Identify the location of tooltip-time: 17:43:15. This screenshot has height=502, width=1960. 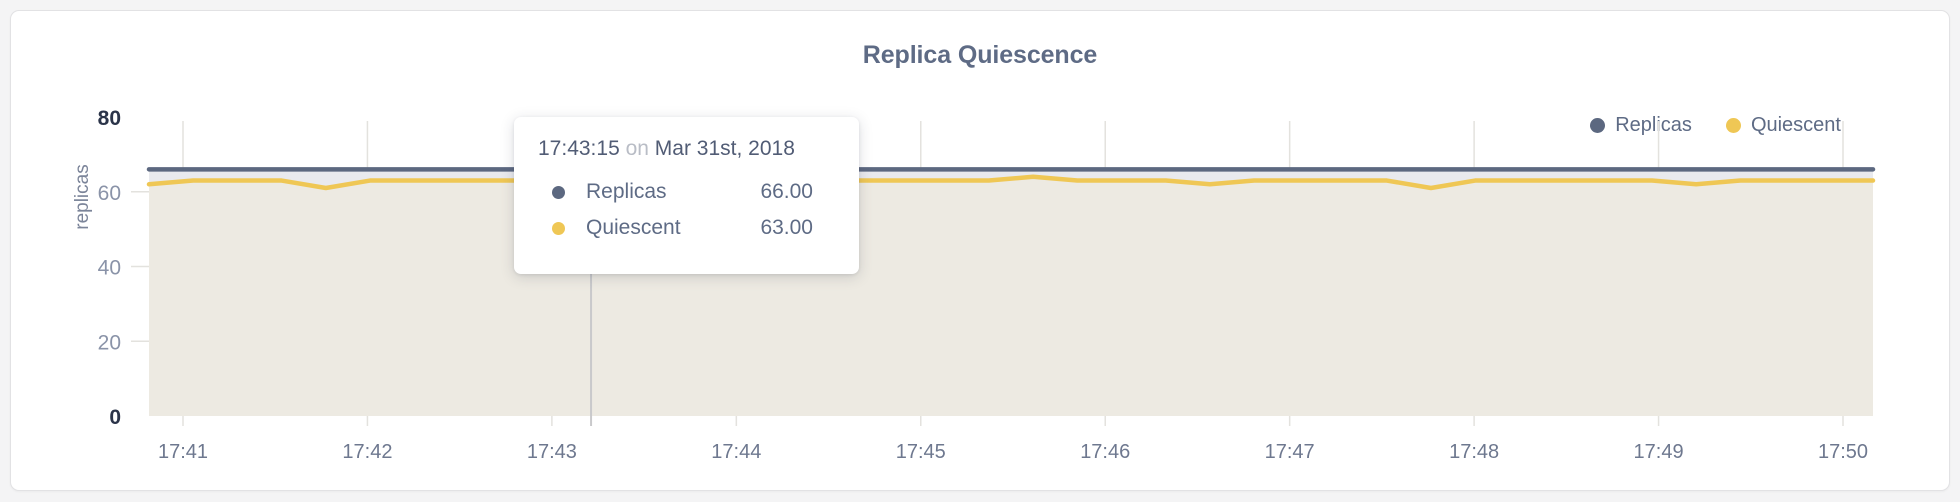
(579, 148).